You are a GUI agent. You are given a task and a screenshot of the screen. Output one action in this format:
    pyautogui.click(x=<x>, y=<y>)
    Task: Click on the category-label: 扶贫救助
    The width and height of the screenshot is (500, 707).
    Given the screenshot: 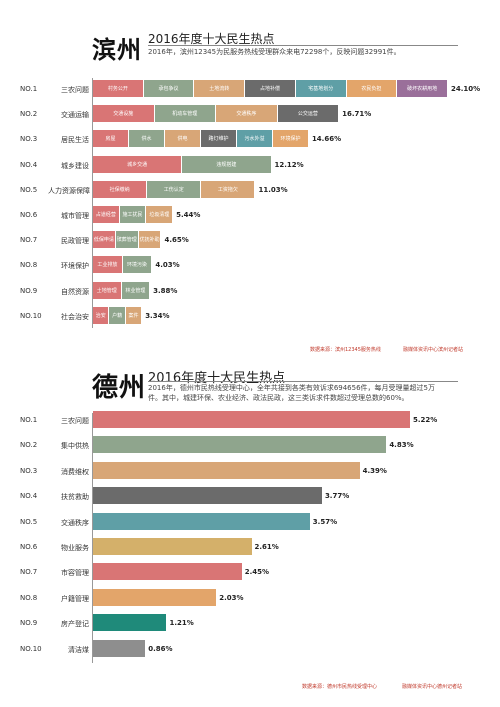 What is the action you would take?
    pyautogui.click(x=75, y=497)
    